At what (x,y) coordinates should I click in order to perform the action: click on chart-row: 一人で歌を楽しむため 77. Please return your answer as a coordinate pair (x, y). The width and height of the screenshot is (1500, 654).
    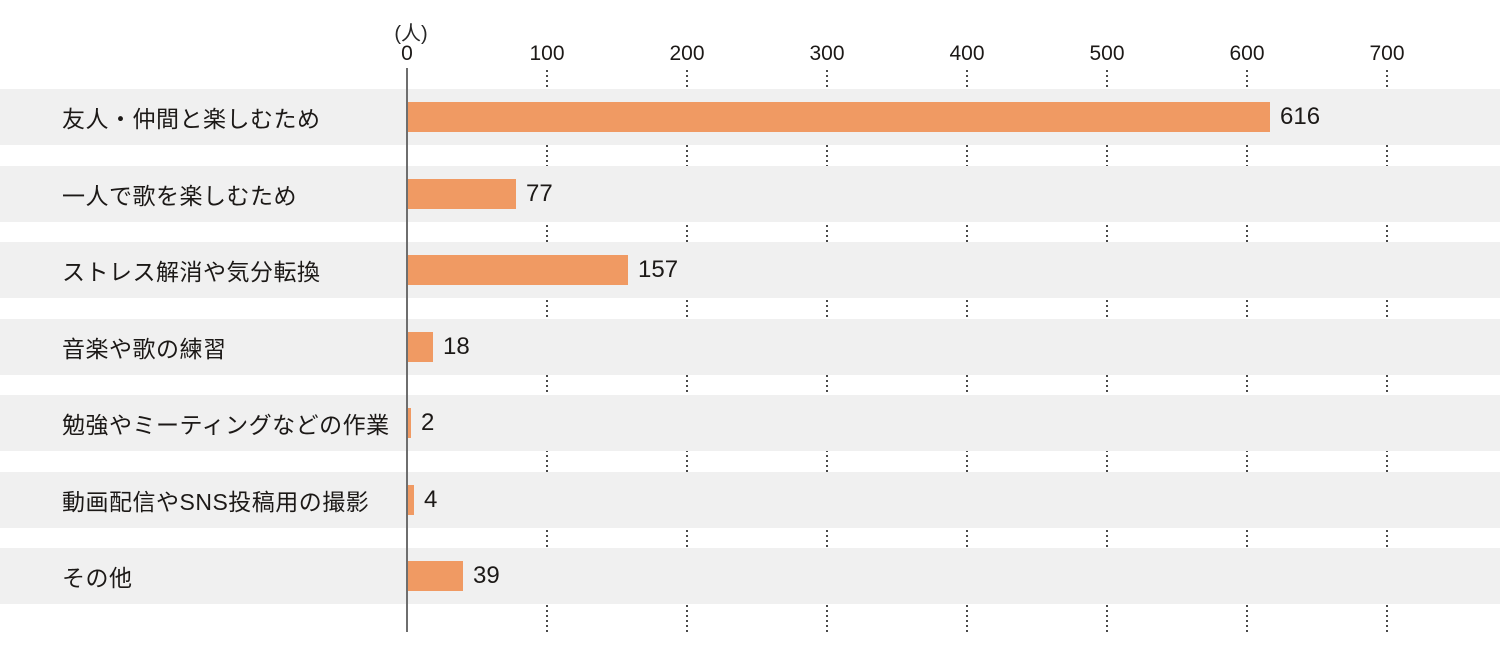
    Looking at the image, I should click on (750, 194).